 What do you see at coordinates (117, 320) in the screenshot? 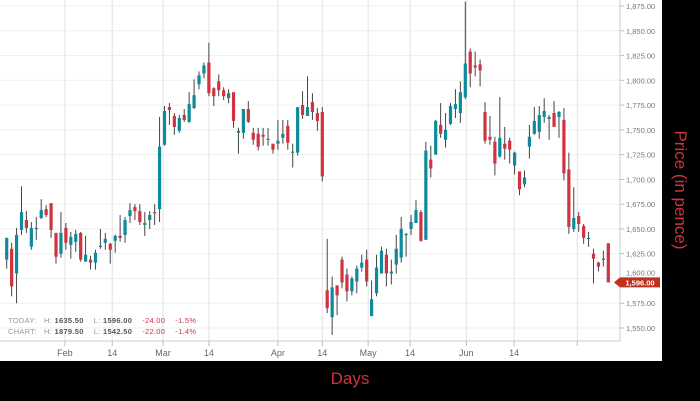
I see `today-low: 1596.00` at bounding box center [117, 320].